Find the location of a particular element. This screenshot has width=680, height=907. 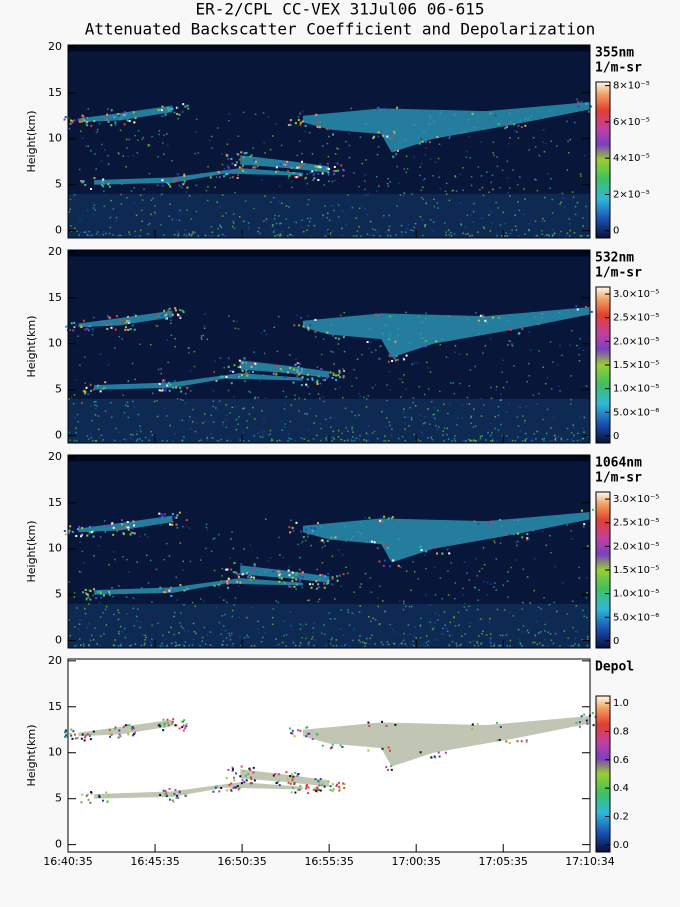

colorbar-tick-label: 3.0×10⁻⁵ is located at coordinates (636, 294).